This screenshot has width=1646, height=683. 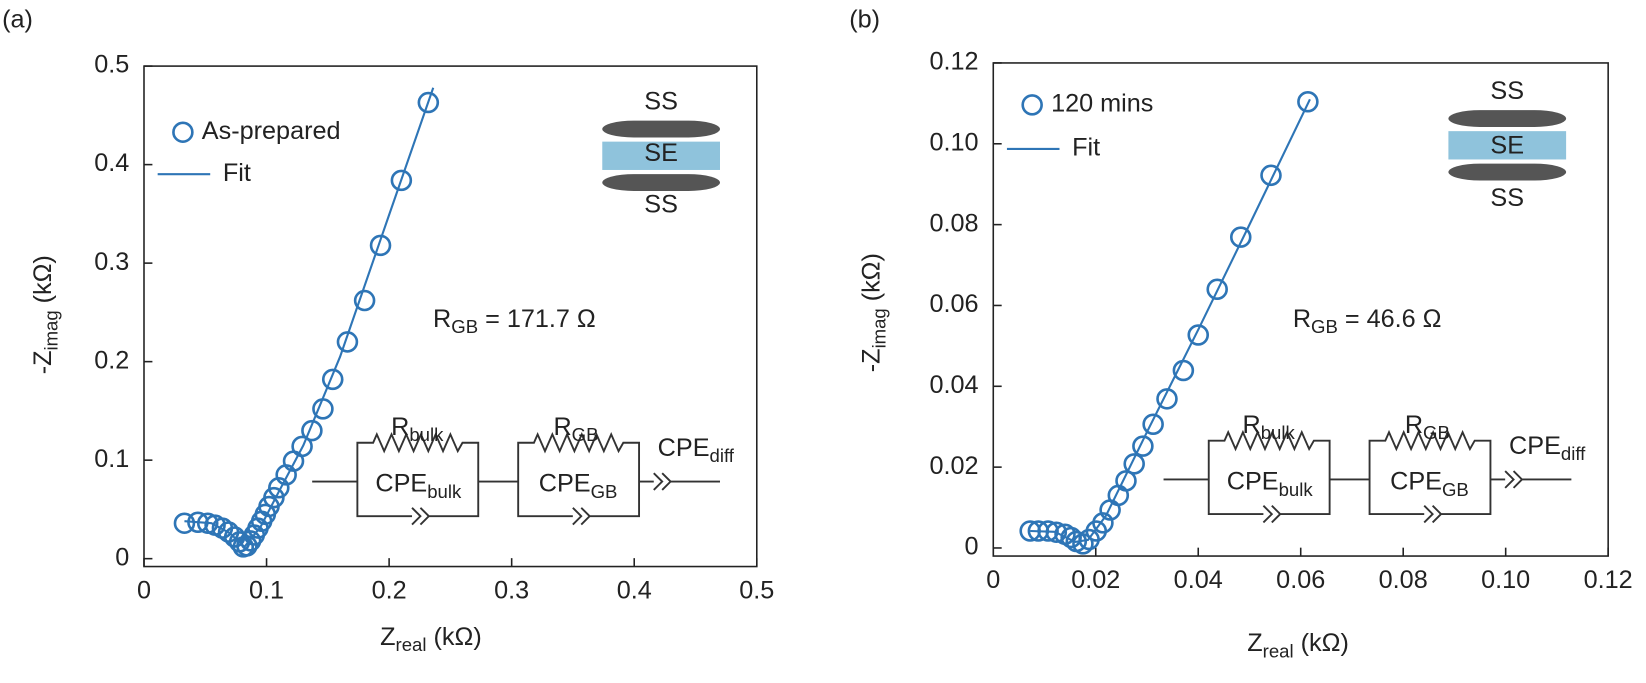 I want to click on annotation: RGB = 46.6 Ω, so click(x=1367, y=321).